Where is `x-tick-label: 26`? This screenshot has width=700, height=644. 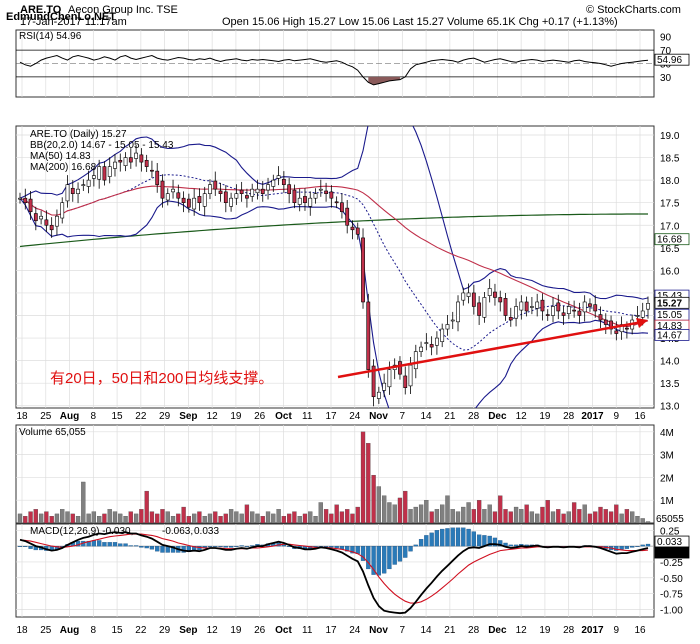
x-tick-label: 26 is located at coordinates (260, 416).